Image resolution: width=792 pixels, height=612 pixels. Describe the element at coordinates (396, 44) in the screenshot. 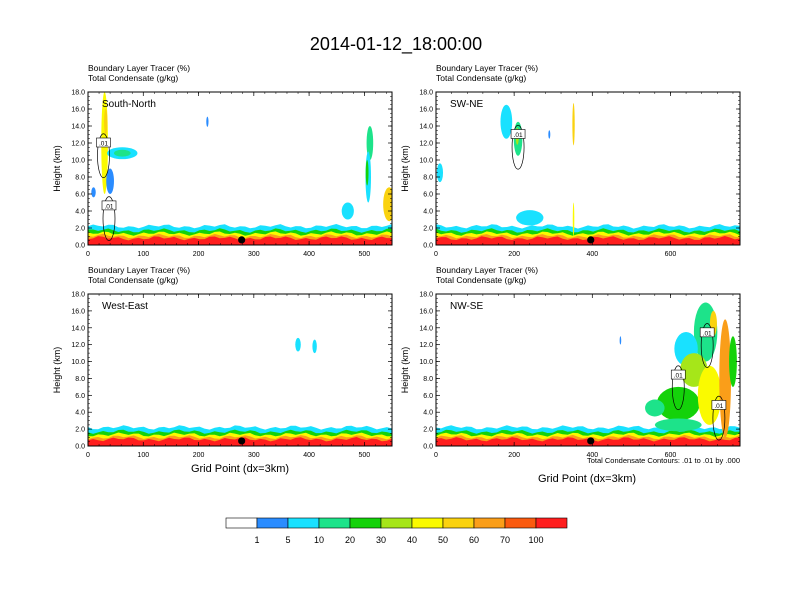

I see `figure-title: 2014-01-12_18:00:00` at that location.